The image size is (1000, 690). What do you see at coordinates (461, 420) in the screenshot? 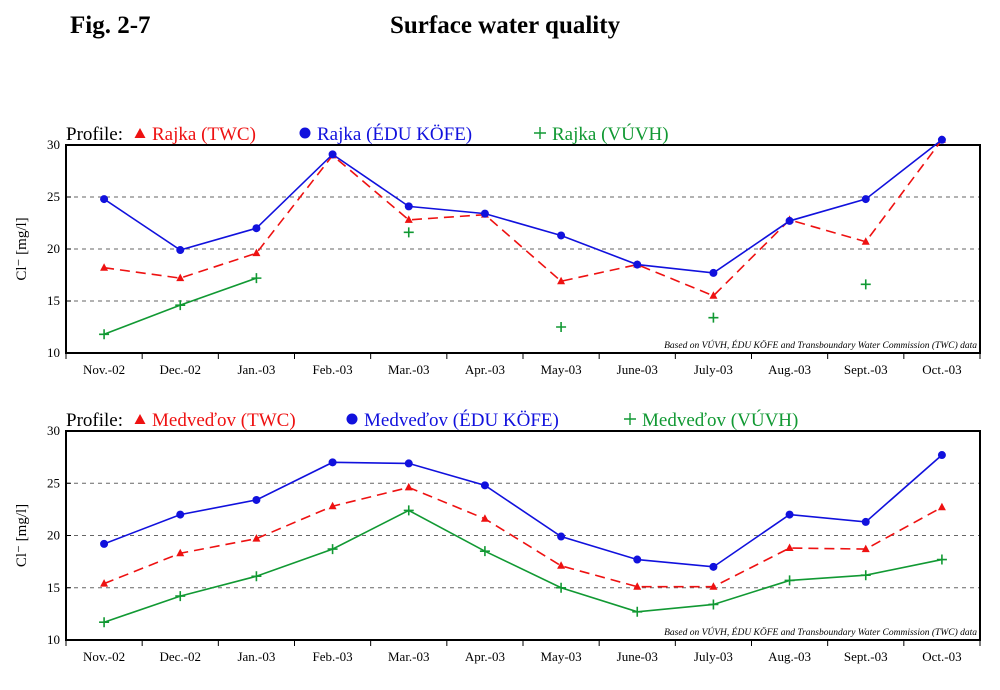
I see `legend-label: Medveďov (ÉDU KÖFE)` at bounding box center [461, 420].